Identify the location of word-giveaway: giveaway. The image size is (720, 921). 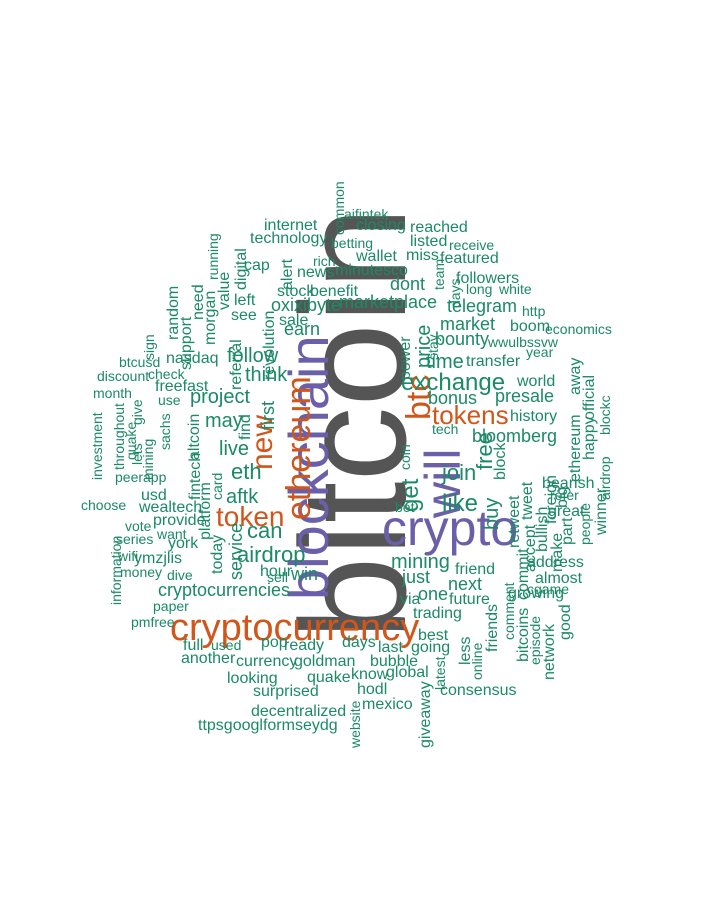
(425, 714).